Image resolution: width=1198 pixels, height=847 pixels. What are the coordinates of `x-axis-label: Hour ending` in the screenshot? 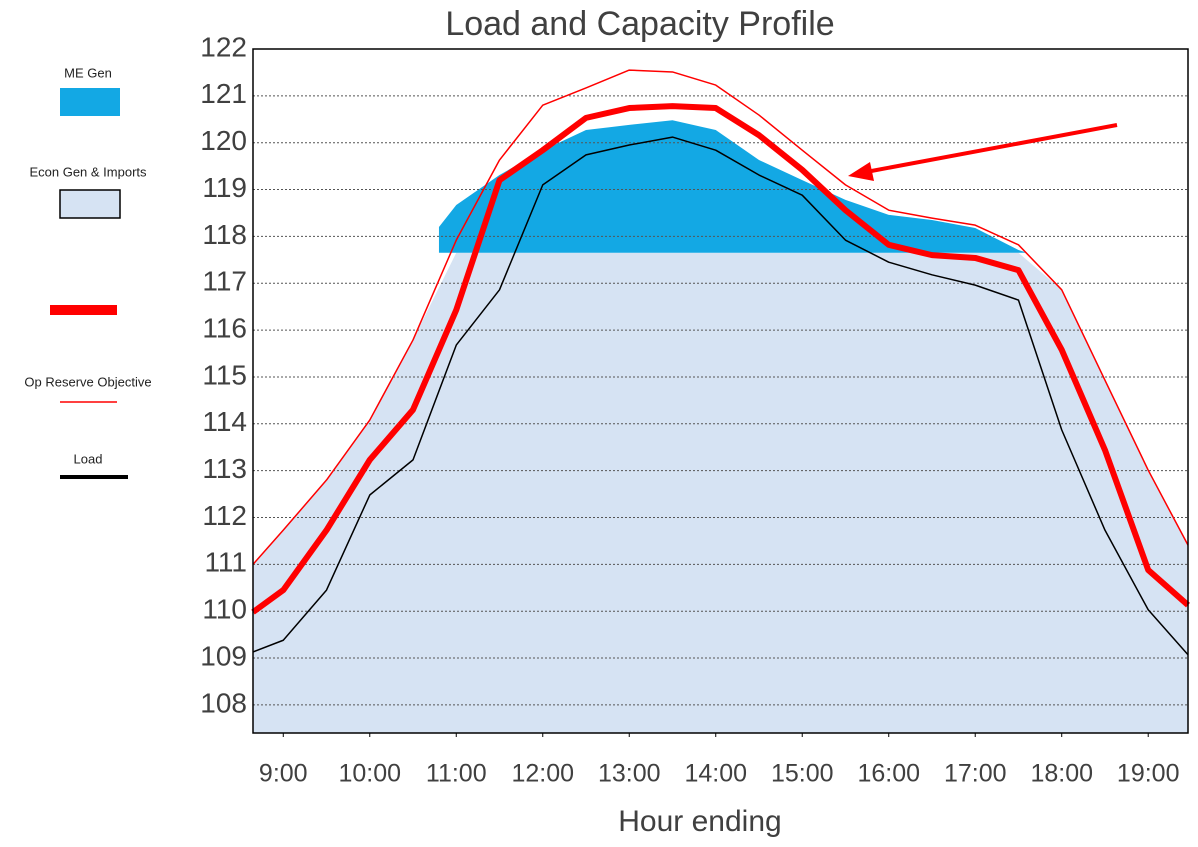 It's located at (699, 821).